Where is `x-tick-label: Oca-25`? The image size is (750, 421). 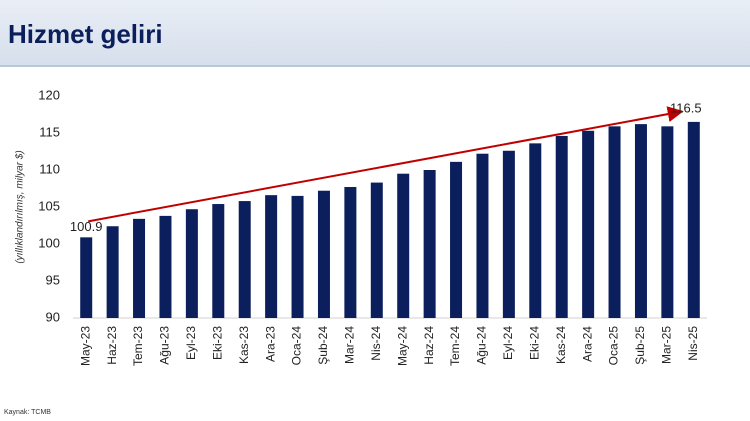 x-tick-label: Oca-25 is located at coordinates (614, 346).